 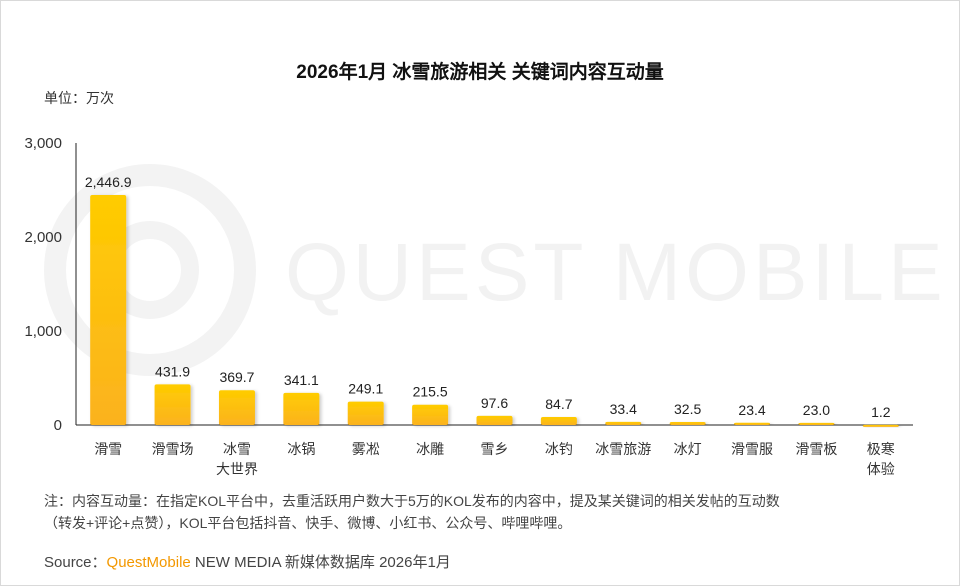 What do you see at coordinates (173, 449) in the screenshot?
I see `x-tick-label: 滑雪场` at bounding box center [173, 449].